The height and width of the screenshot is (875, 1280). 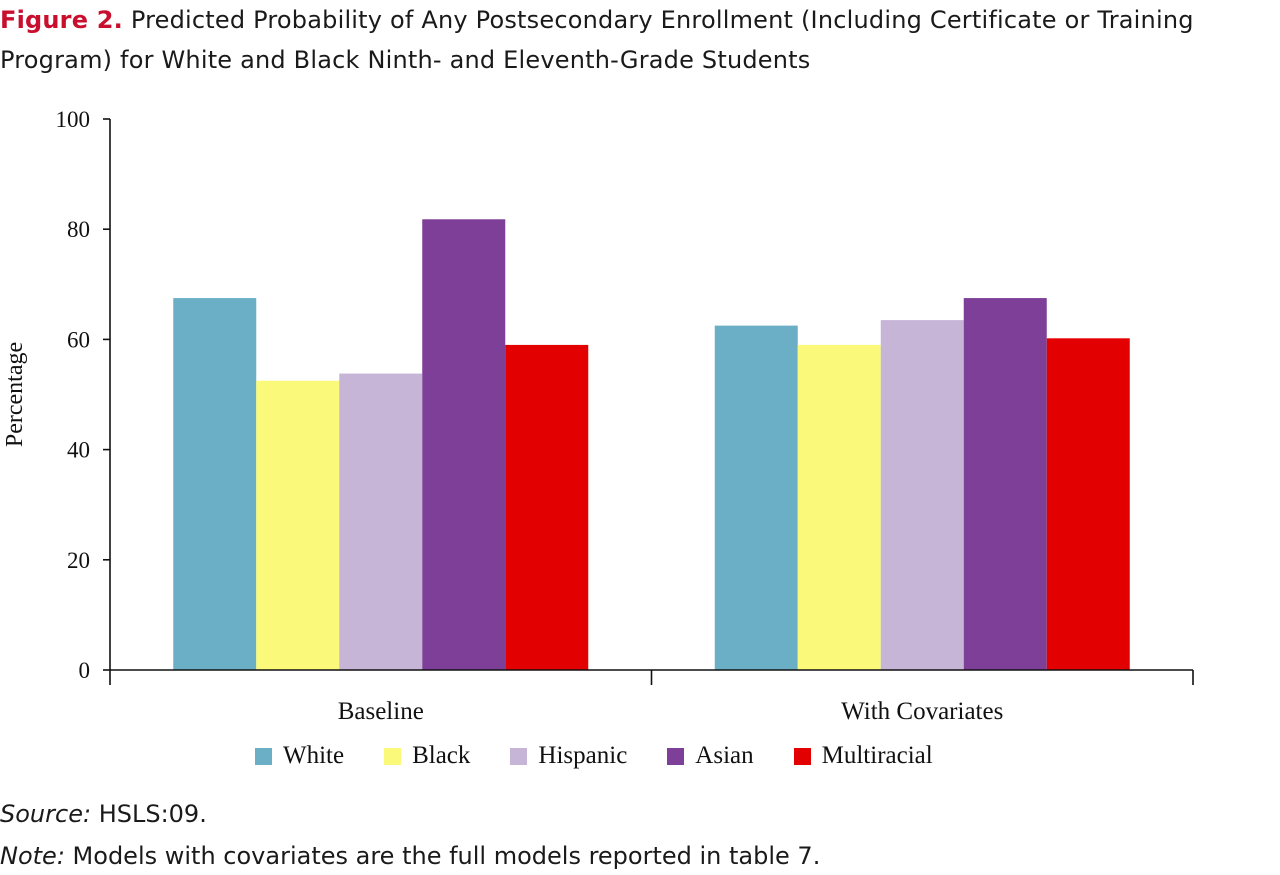 I want to click on legend-item-multiracial: Multiracial, so click(x=863, y=756).